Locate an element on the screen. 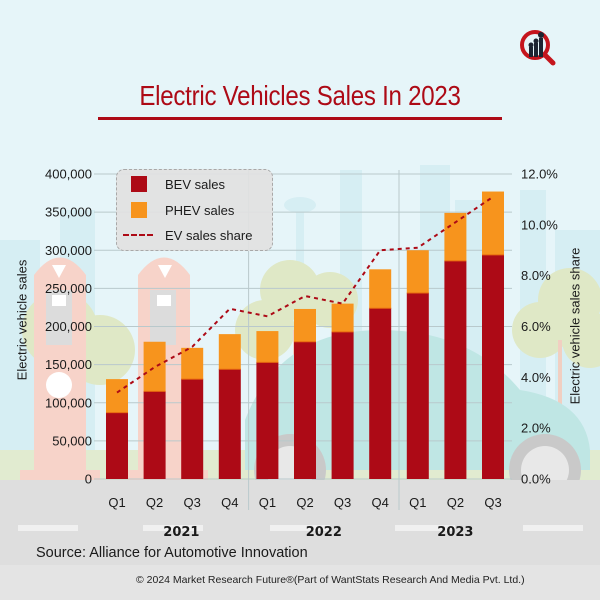  legend-label: PHEV sales is located at coordinates (200, 210).